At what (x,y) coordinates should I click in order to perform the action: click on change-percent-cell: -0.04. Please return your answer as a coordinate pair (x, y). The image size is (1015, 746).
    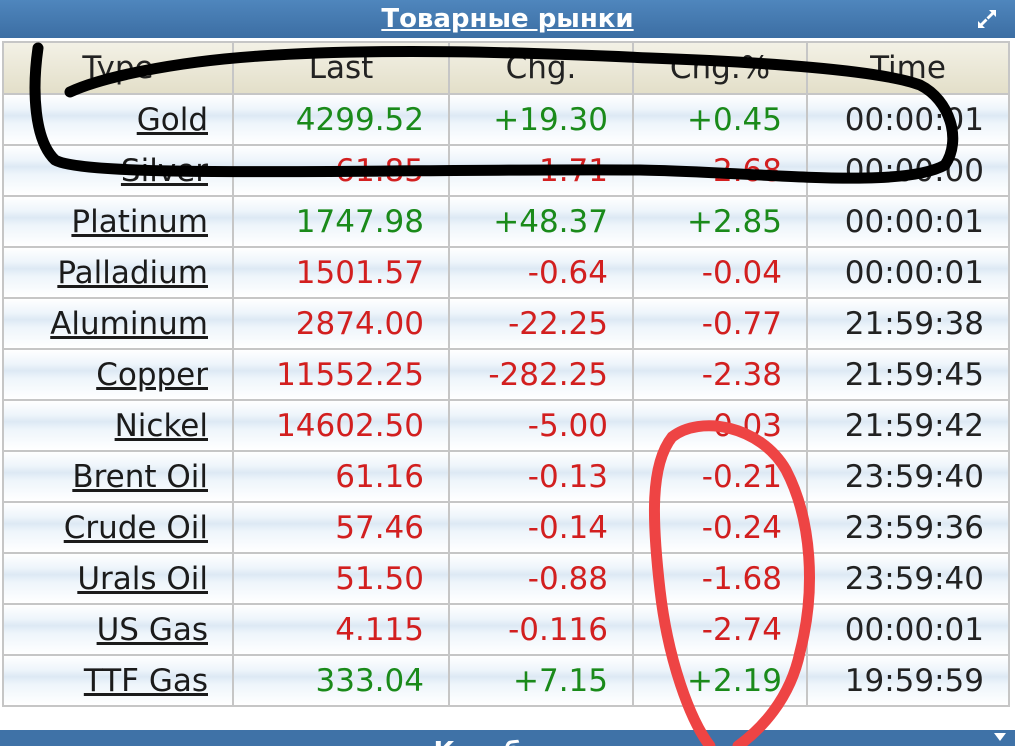
    Looking at the image, I should click on (720, 272).